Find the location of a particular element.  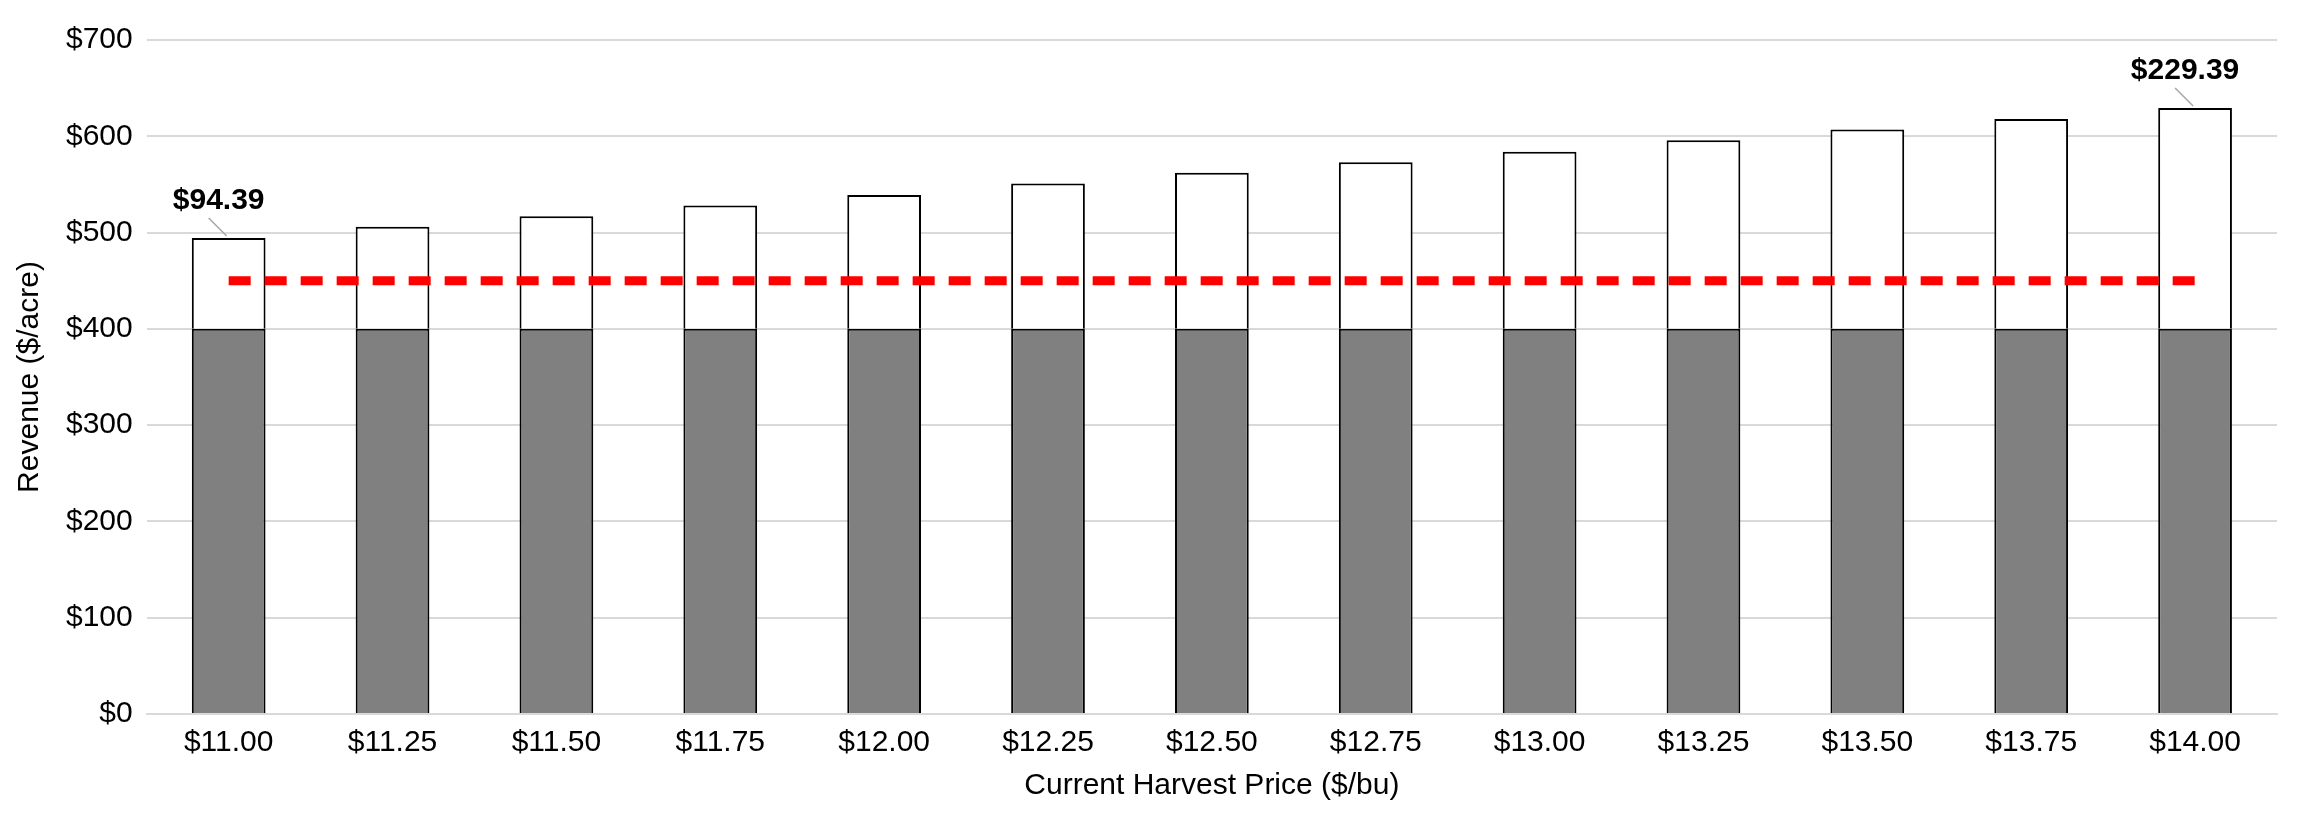

x-tick-label: $11.50 is located at coordinates (556, 741).